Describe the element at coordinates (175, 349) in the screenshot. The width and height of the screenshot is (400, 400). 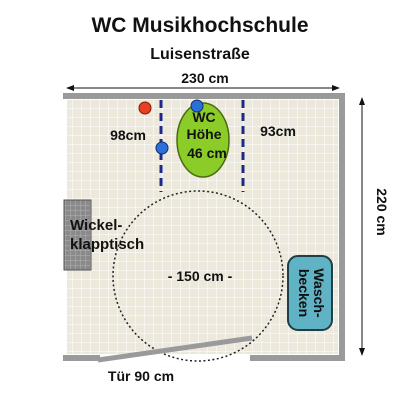
I see `door-leaf` at that location.